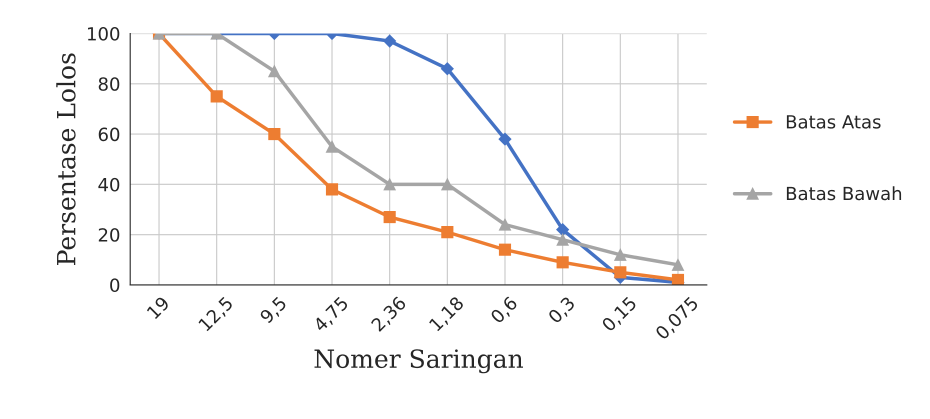 The width and height of the screenshot is (930, 419). I want to click on y-tick-label: 40, so click(109, 185).